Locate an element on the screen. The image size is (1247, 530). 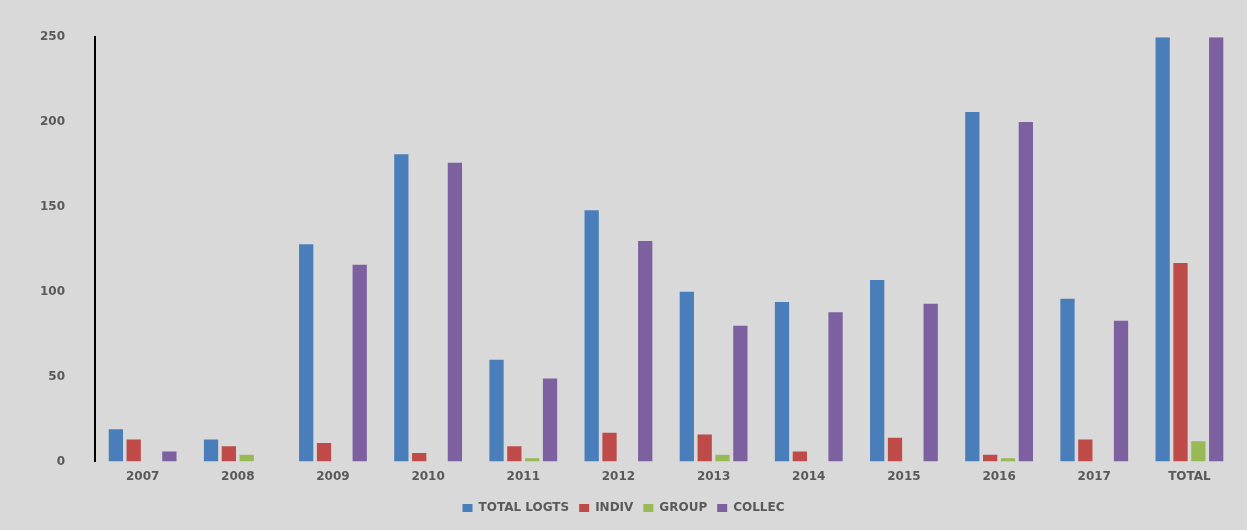
legend-label: TOTAL LOGTS is located at coordinates (524, 507).